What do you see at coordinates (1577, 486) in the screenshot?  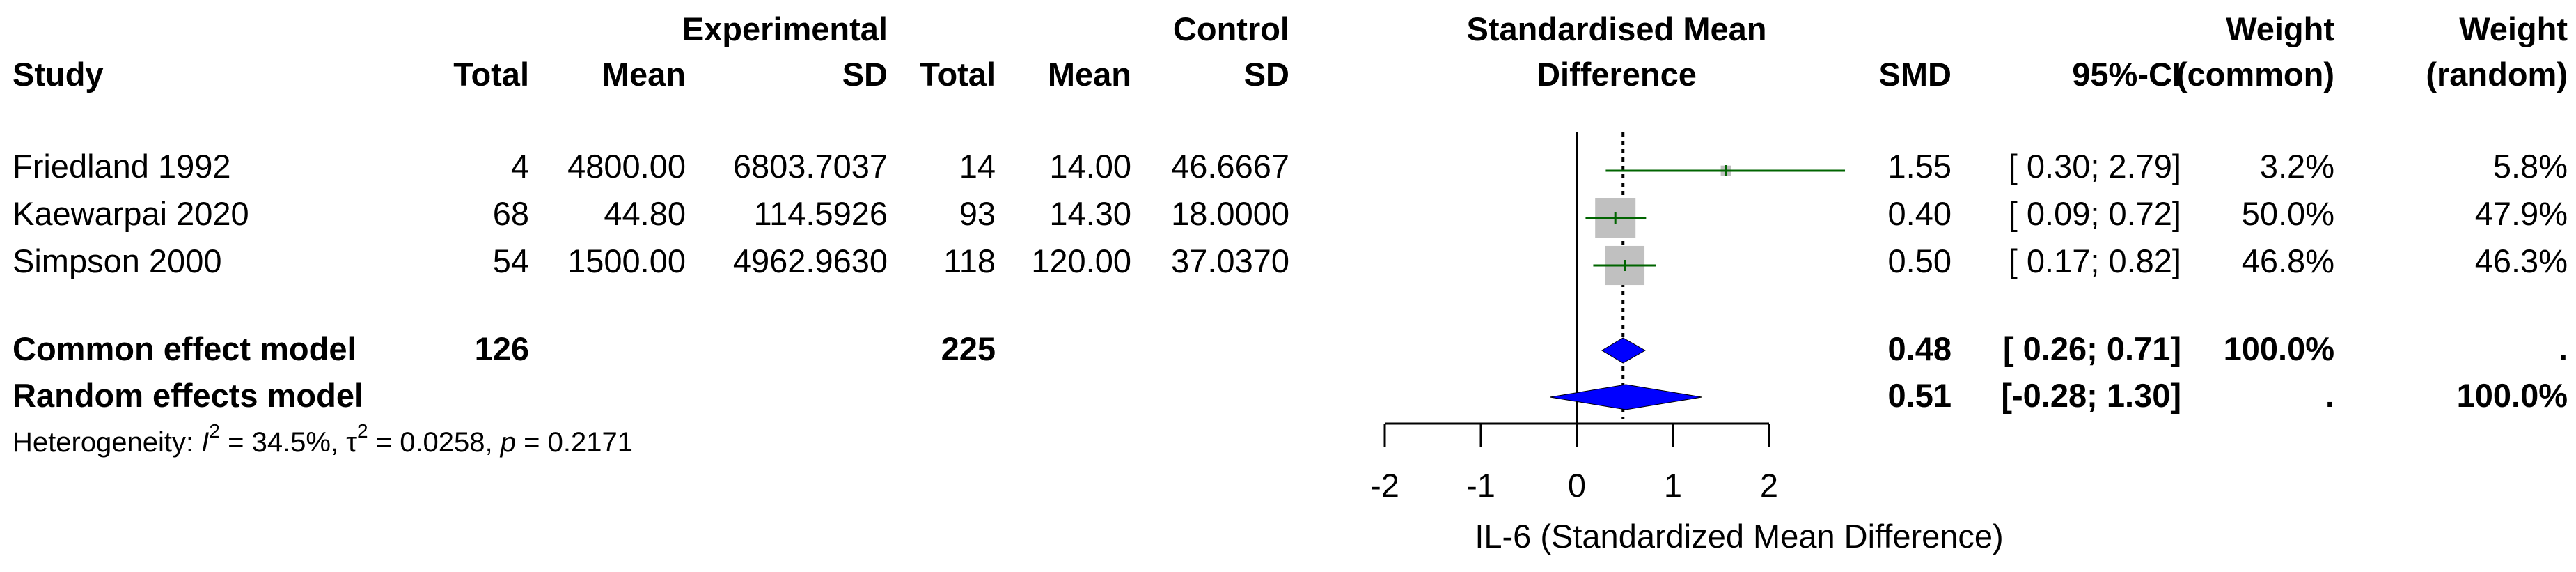 I see `x-tick-label: 0` at bounding box center [1577, 486].